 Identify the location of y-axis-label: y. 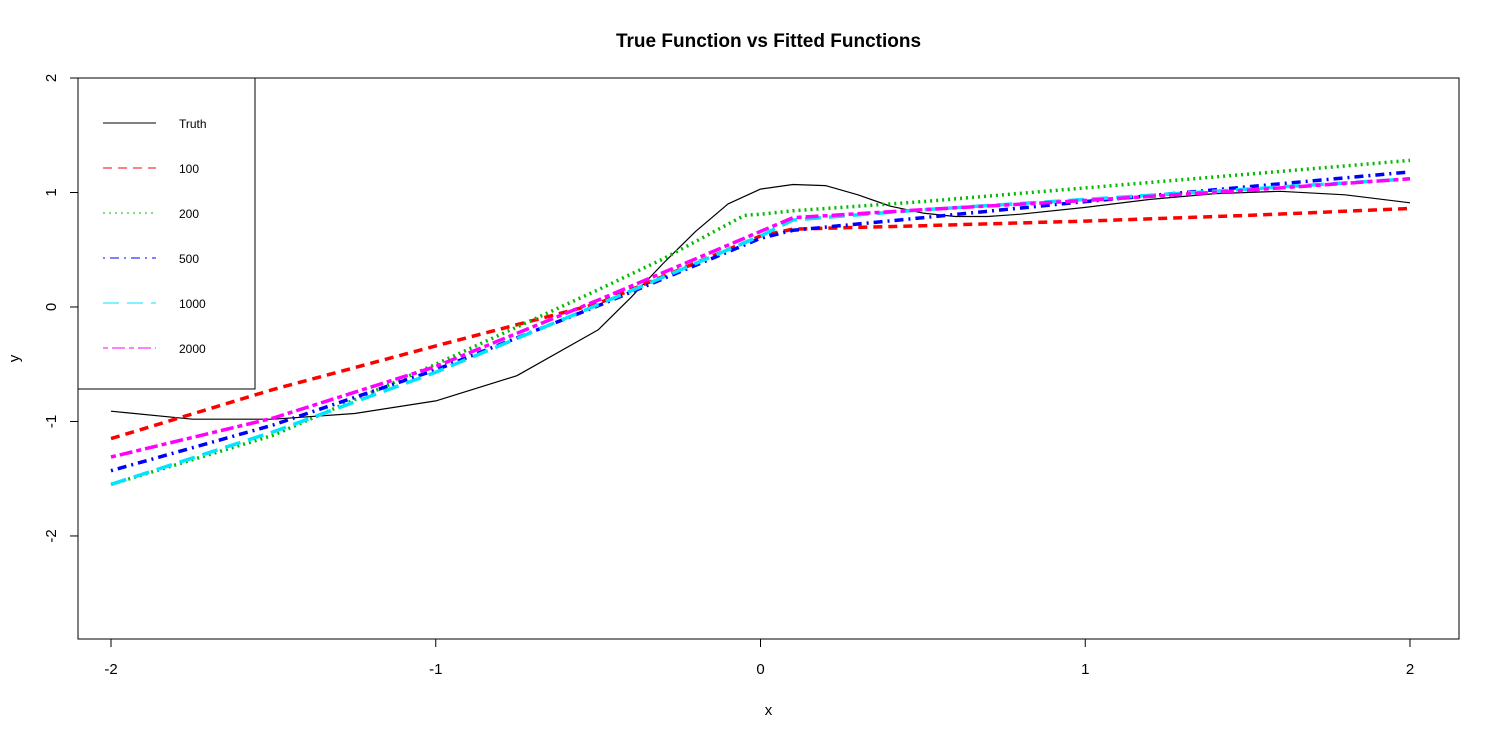
(14, 358).